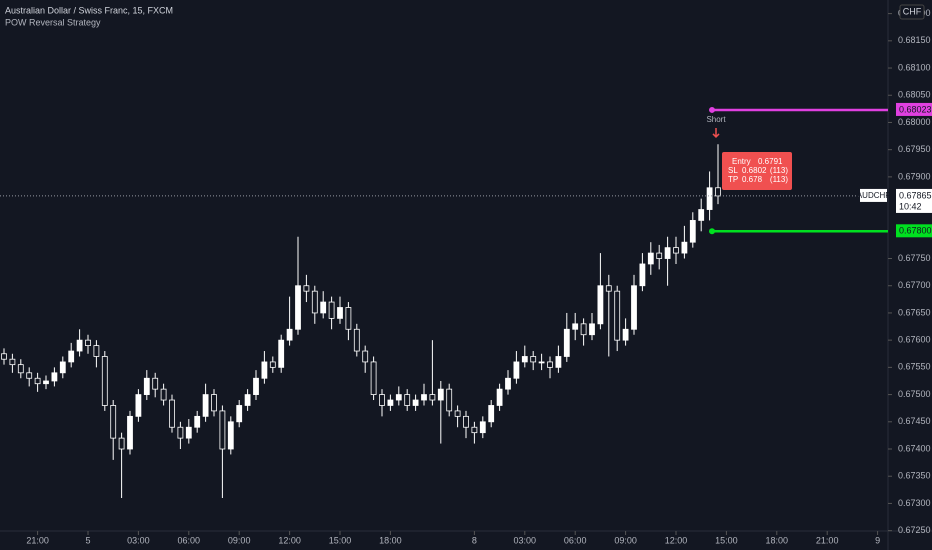 This screenshot has width=932, height=550. Describe the element at coordinates (914, 421) in the screenshot. I see `y-tick-label: 0.67450` at that location.